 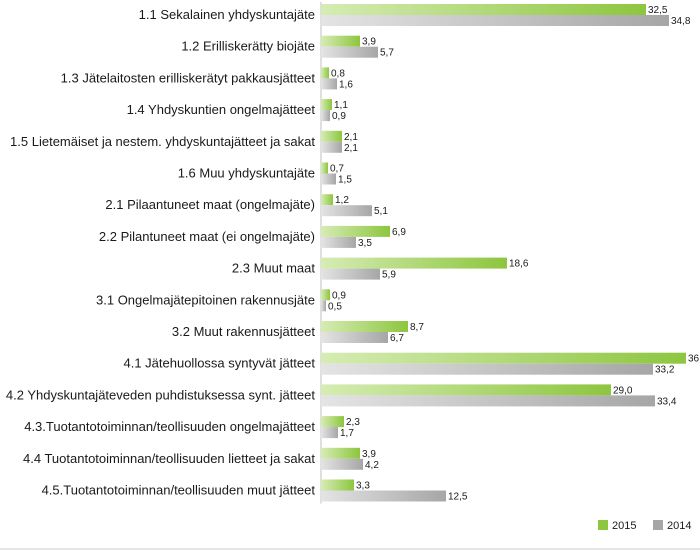 What do you see at coordinates (624, 526) in the screenshot?
I see `legend-label-2015: 2015` at bounding box center [624, 526].